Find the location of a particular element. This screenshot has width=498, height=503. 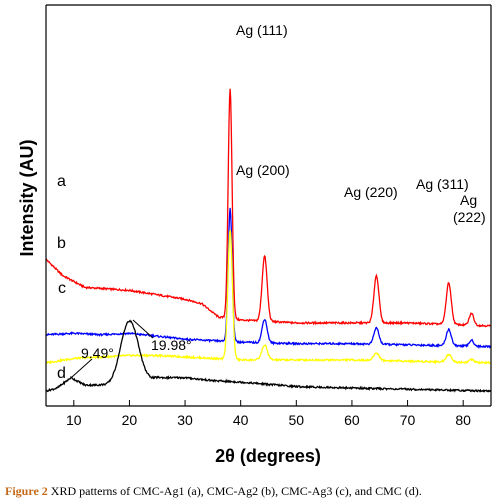

x-tick-label-70: 70 is located at coordinates (408, 420).